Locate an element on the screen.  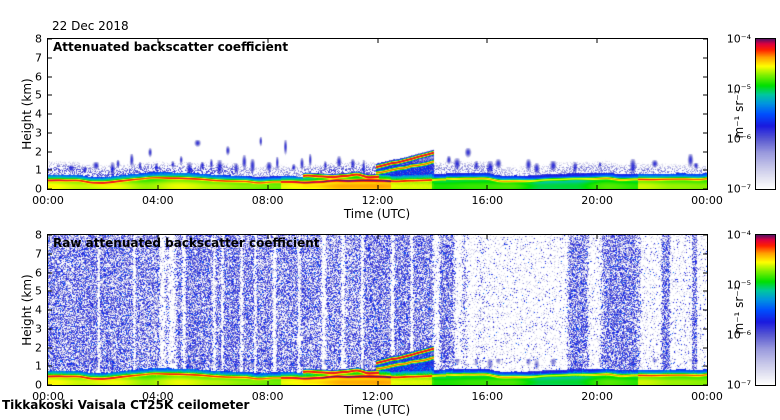
colorbar-gradient-bottom is located at coordinates (765, 310).